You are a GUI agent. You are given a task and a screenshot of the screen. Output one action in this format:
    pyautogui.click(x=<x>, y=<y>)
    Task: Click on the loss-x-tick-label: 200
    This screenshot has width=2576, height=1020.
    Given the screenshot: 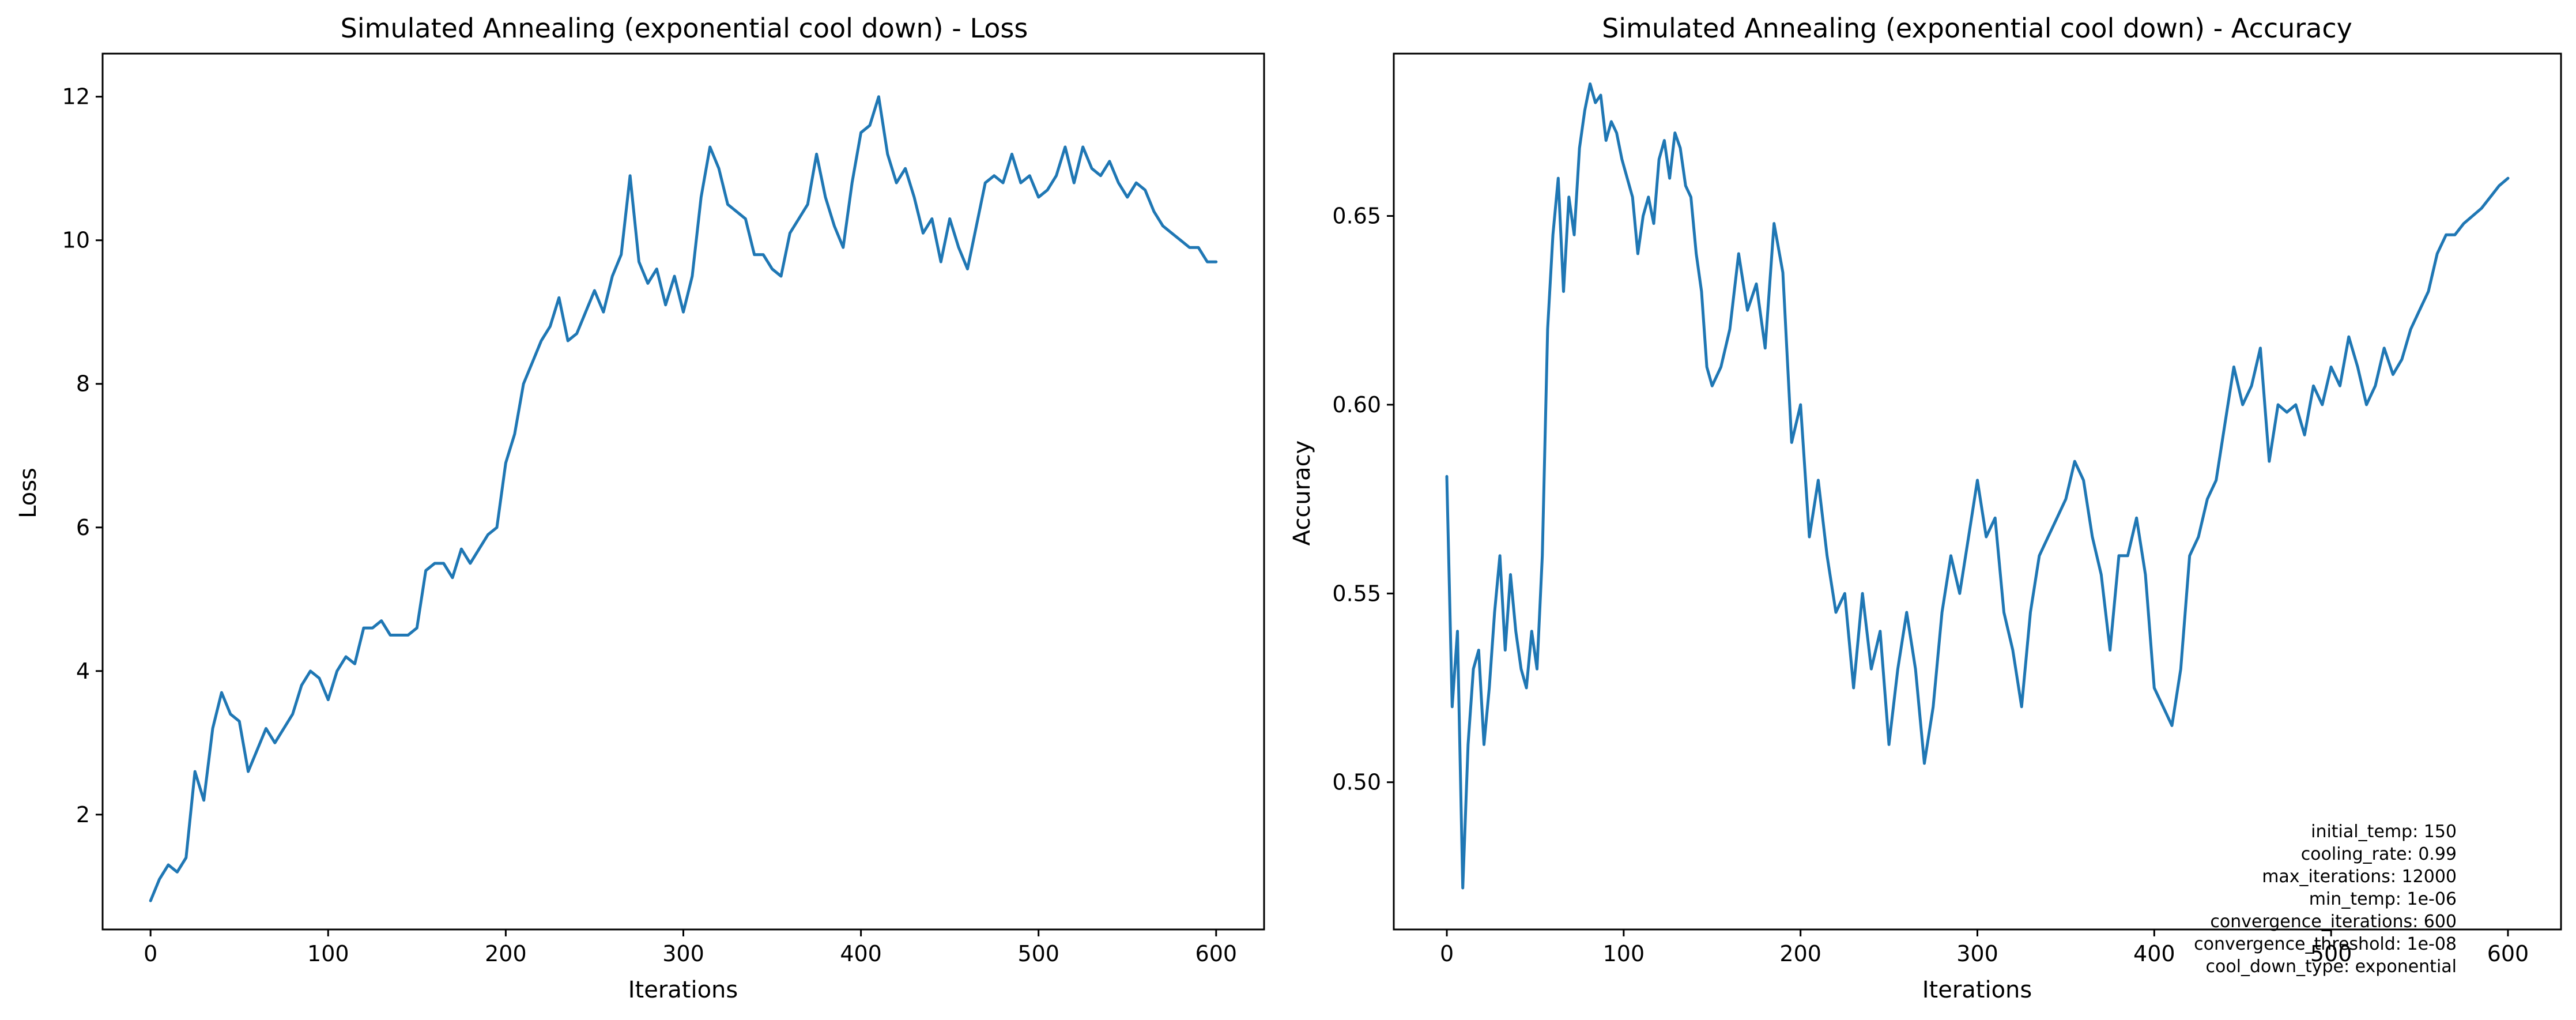 What is the action you would take?
    pyautogui.click(x=506, y=953)
    